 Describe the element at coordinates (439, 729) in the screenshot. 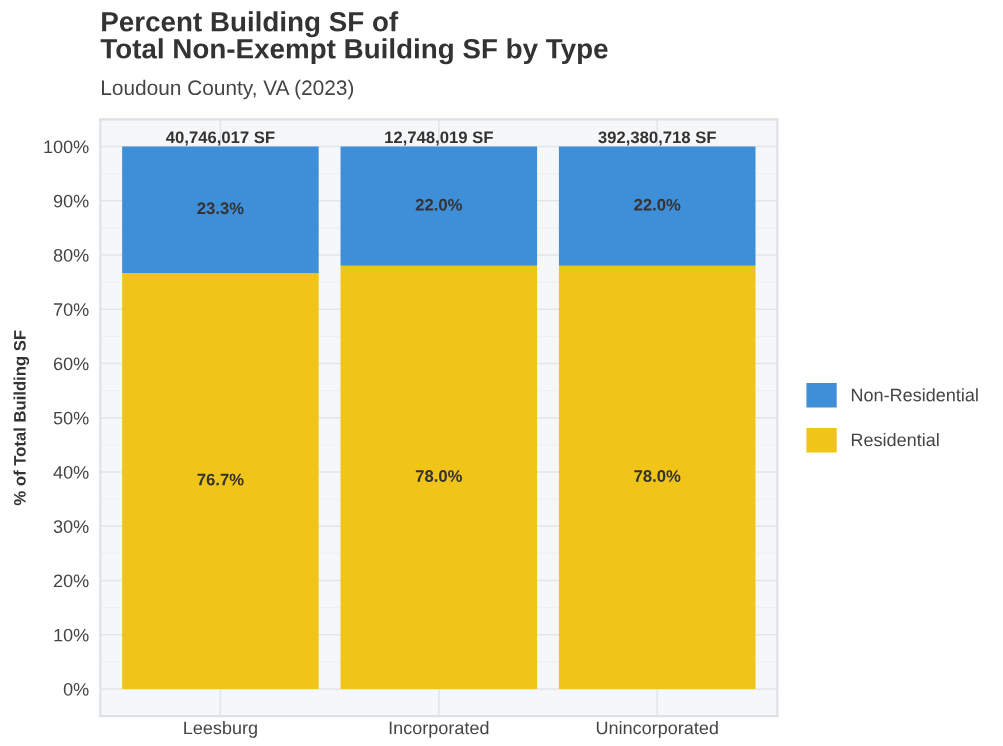

I see `x-tick-label: Incorporated` at that location.